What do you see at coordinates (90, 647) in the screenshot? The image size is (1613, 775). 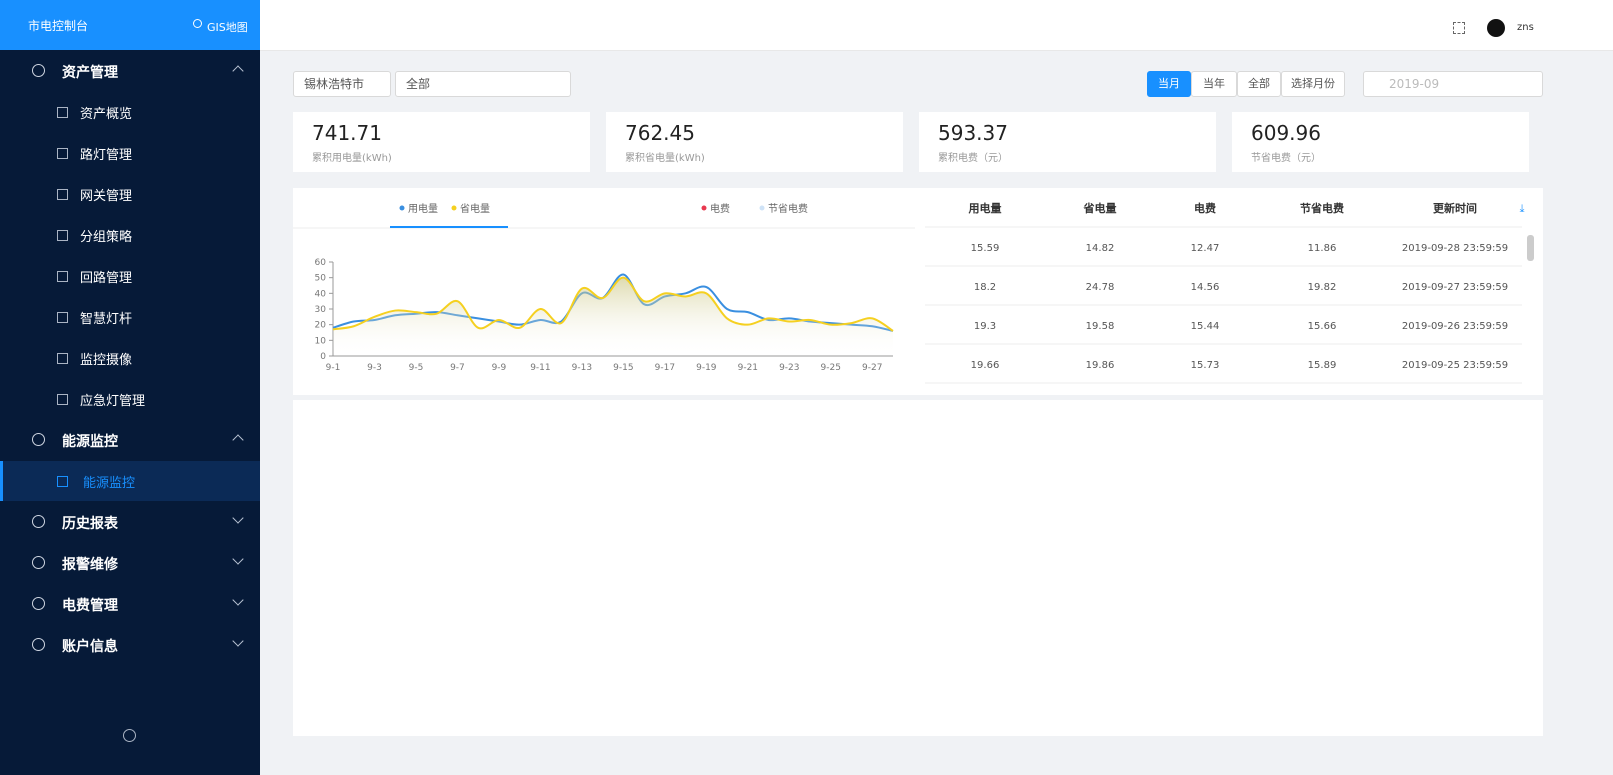 I see `menu-group: 账户信息` at bounding box center [90, 647].